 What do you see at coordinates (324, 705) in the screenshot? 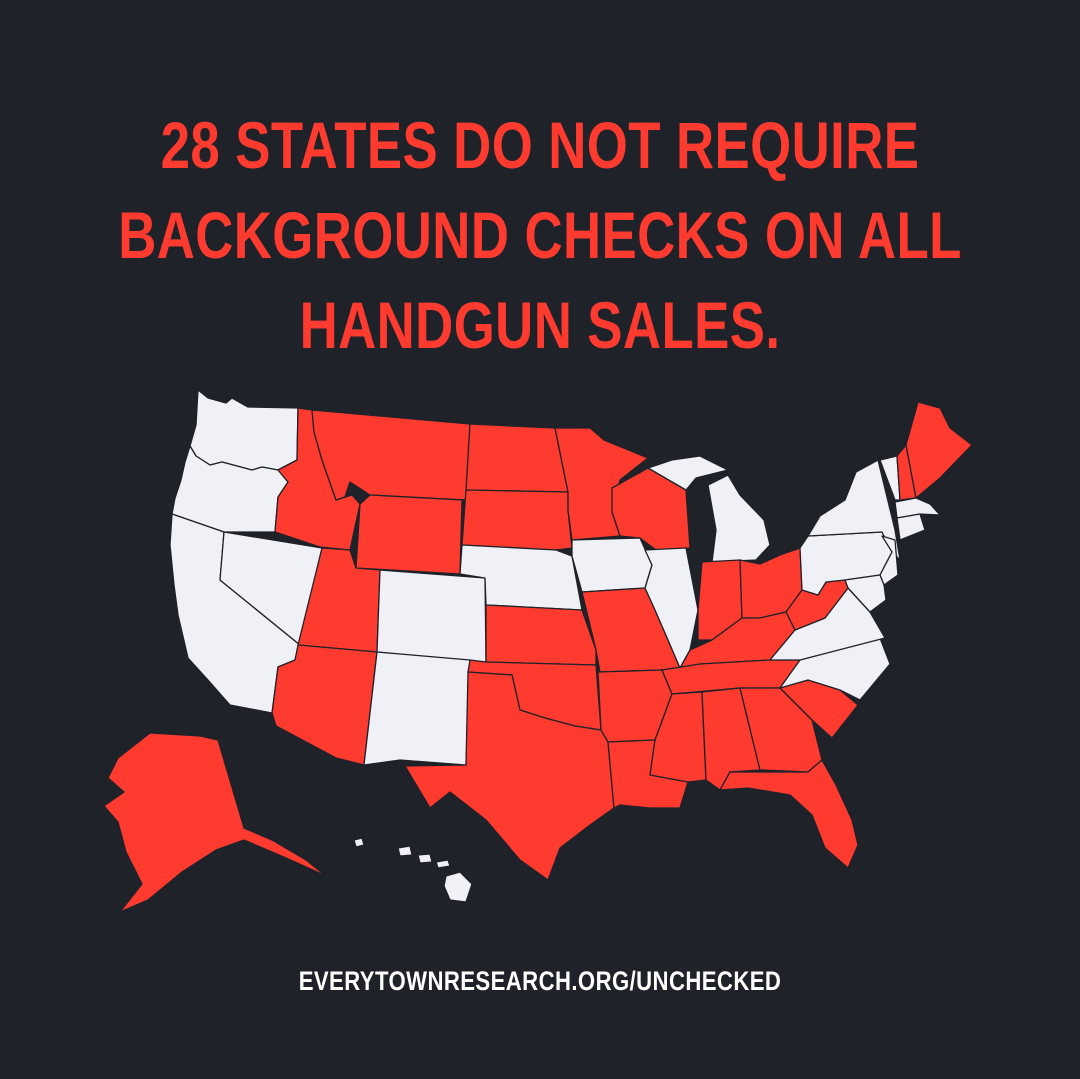
I see `state-arizona` at bounding box center [324, 705].